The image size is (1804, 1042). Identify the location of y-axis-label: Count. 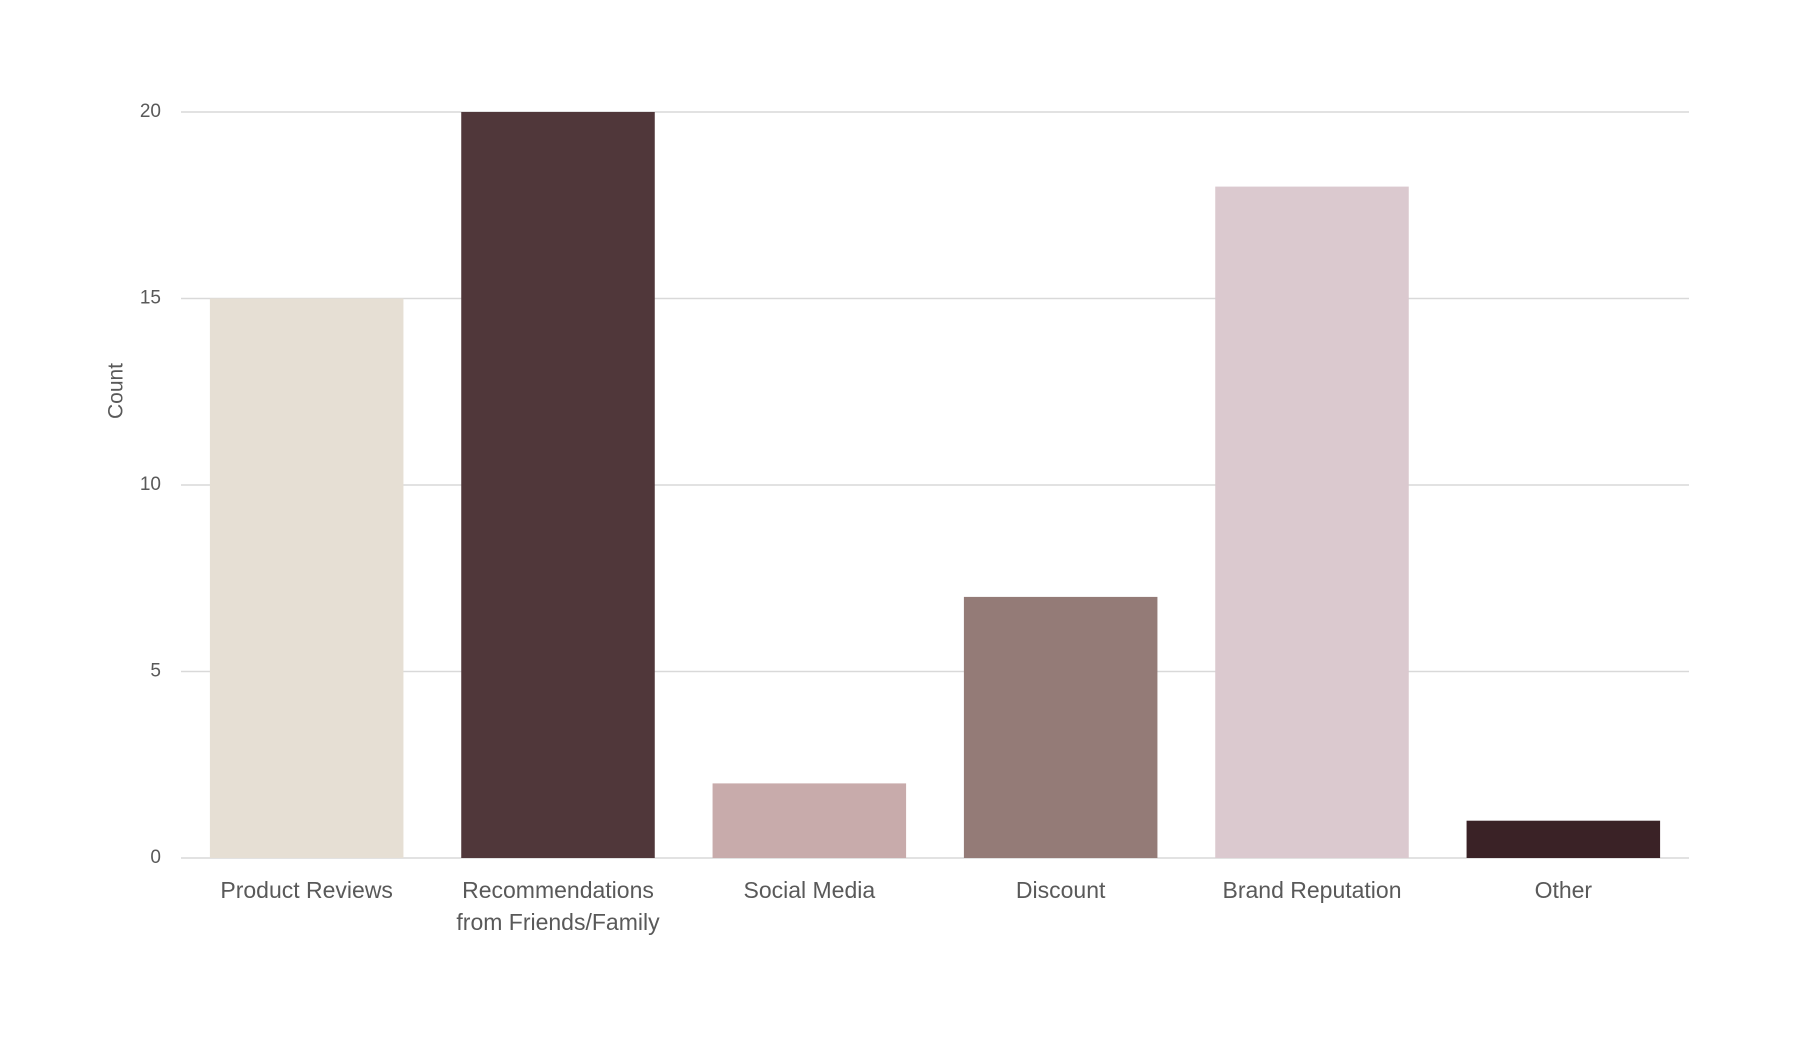
(116, 391).